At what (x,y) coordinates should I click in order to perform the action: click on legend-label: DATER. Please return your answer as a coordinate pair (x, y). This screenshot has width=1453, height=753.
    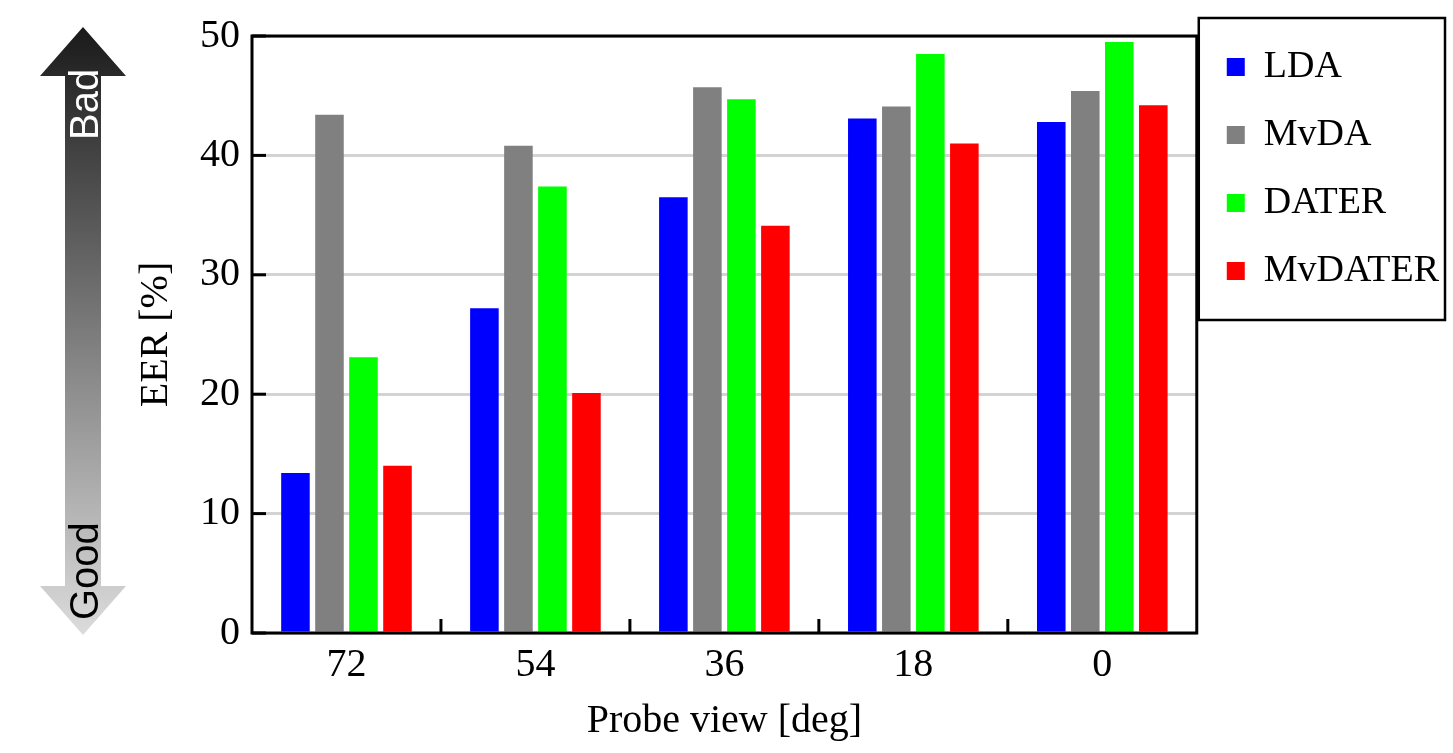
    Looking at the image, I should click on (1325, 199).